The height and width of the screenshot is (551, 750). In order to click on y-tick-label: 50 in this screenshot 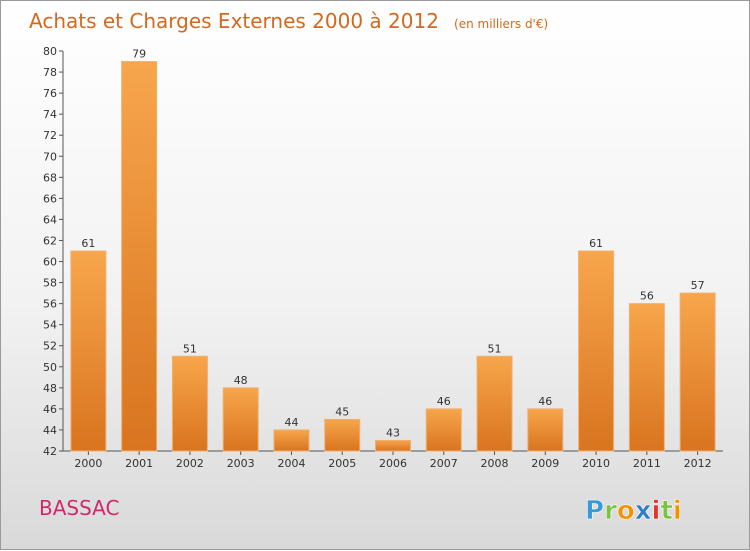, I will do `click(50, 367)`.